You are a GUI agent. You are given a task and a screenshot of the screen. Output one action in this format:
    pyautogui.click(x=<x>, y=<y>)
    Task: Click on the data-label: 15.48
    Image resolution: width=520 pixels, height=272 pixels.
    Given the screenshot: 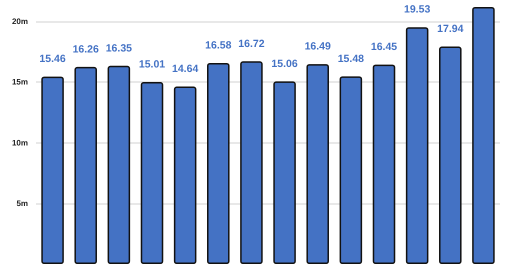 What is the action you would take?
    pyautogui.click(x=351, y=58)
    